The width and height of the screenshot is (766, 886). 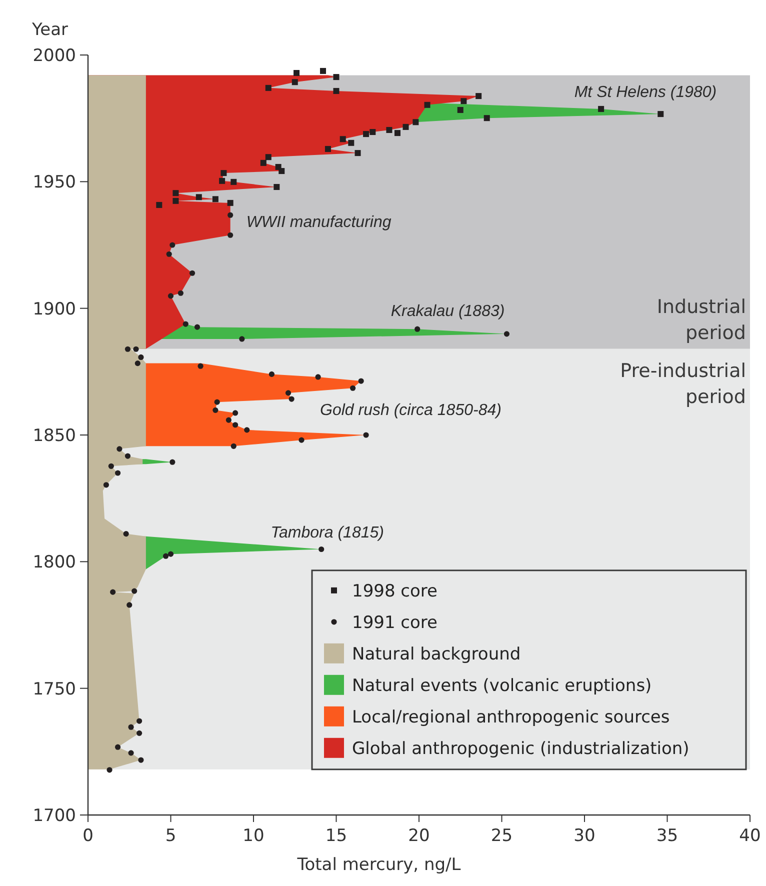 I want to click on y-tick-label: 1850, so click(x=54, y=436).